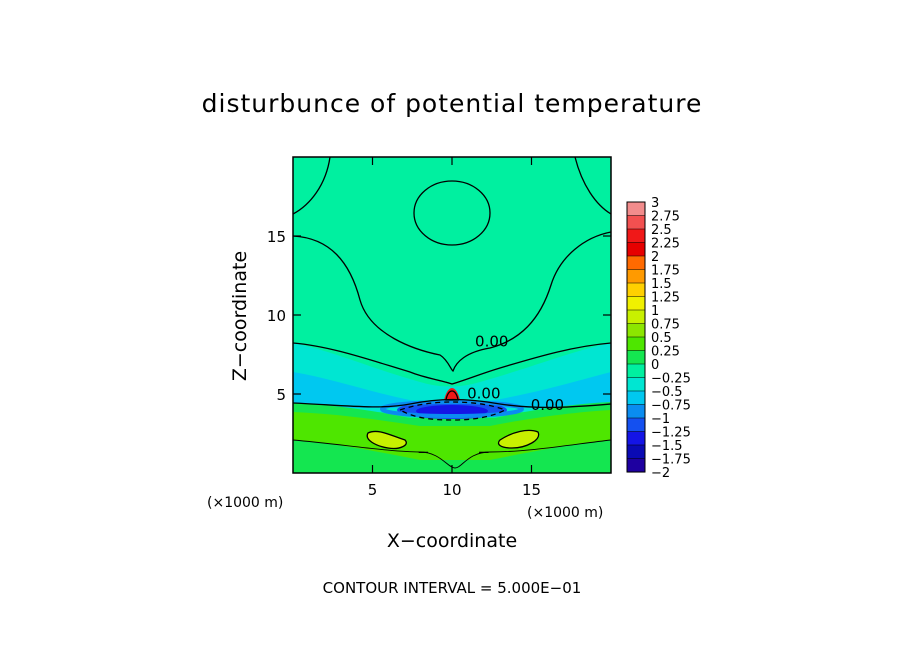 This screenshot has width=904, height=654. I want to click on colorbar-label: 2.25, so click(665, 244).